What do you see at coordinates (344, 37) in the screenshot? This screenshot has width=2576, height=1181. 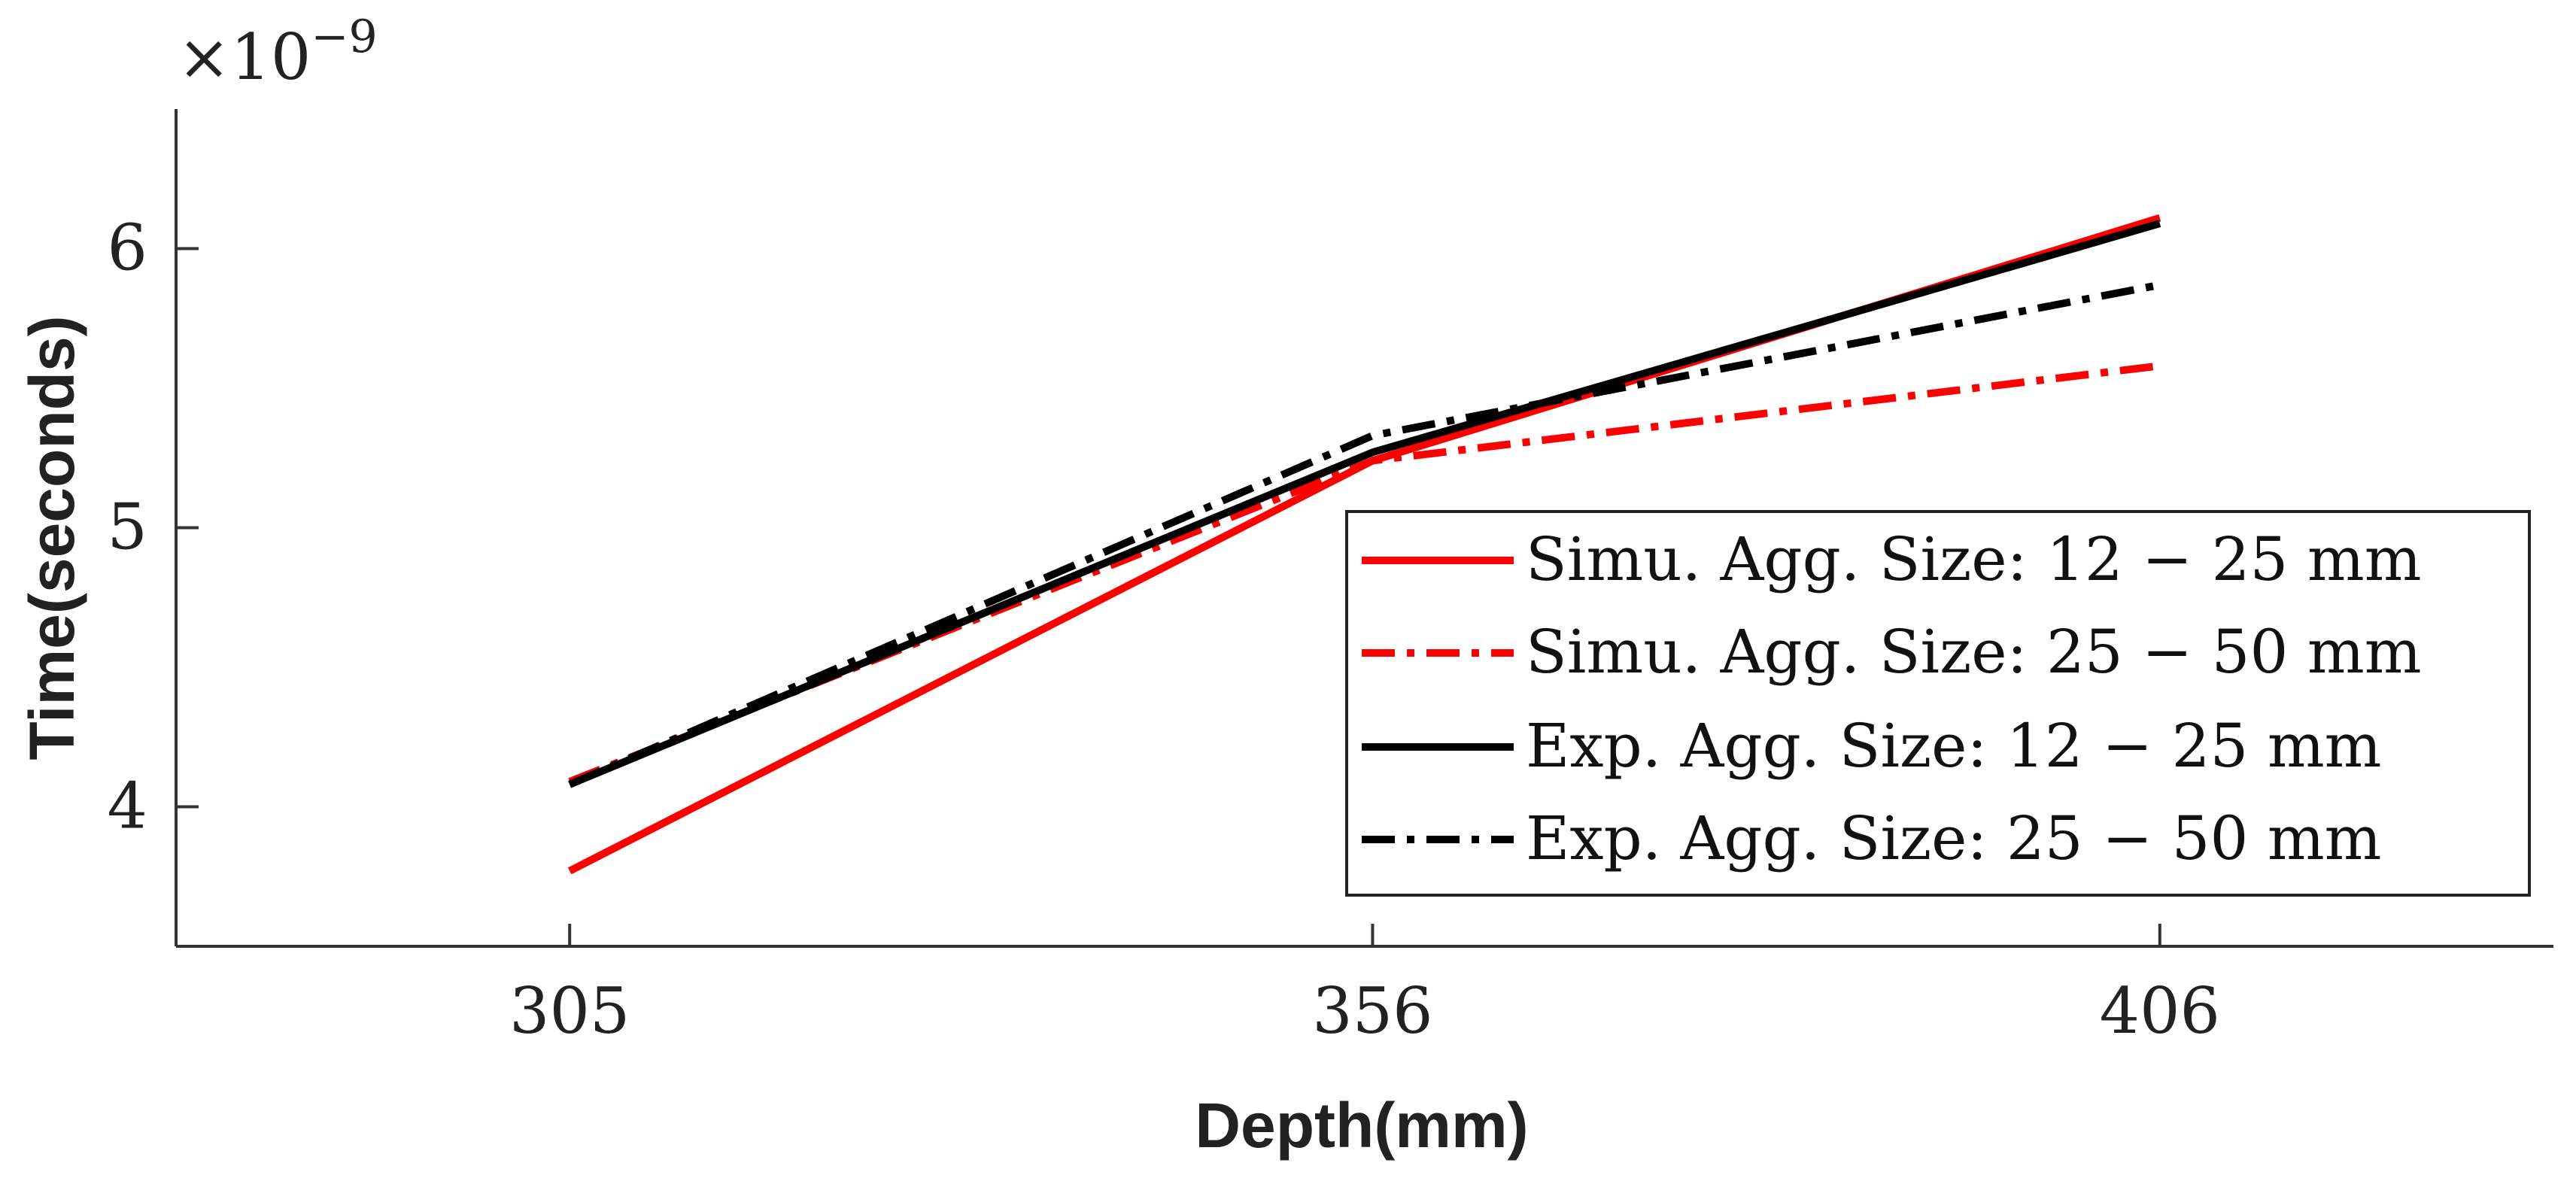 I see `y-multiplier-exponent: −9` at bounding box center [344, 37].